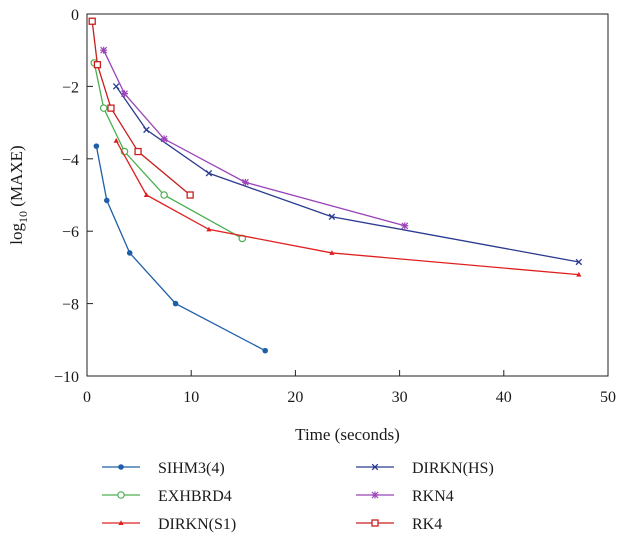 The image size is (624, 539). I want to click on legend-label: RK4, so click(427, 524).